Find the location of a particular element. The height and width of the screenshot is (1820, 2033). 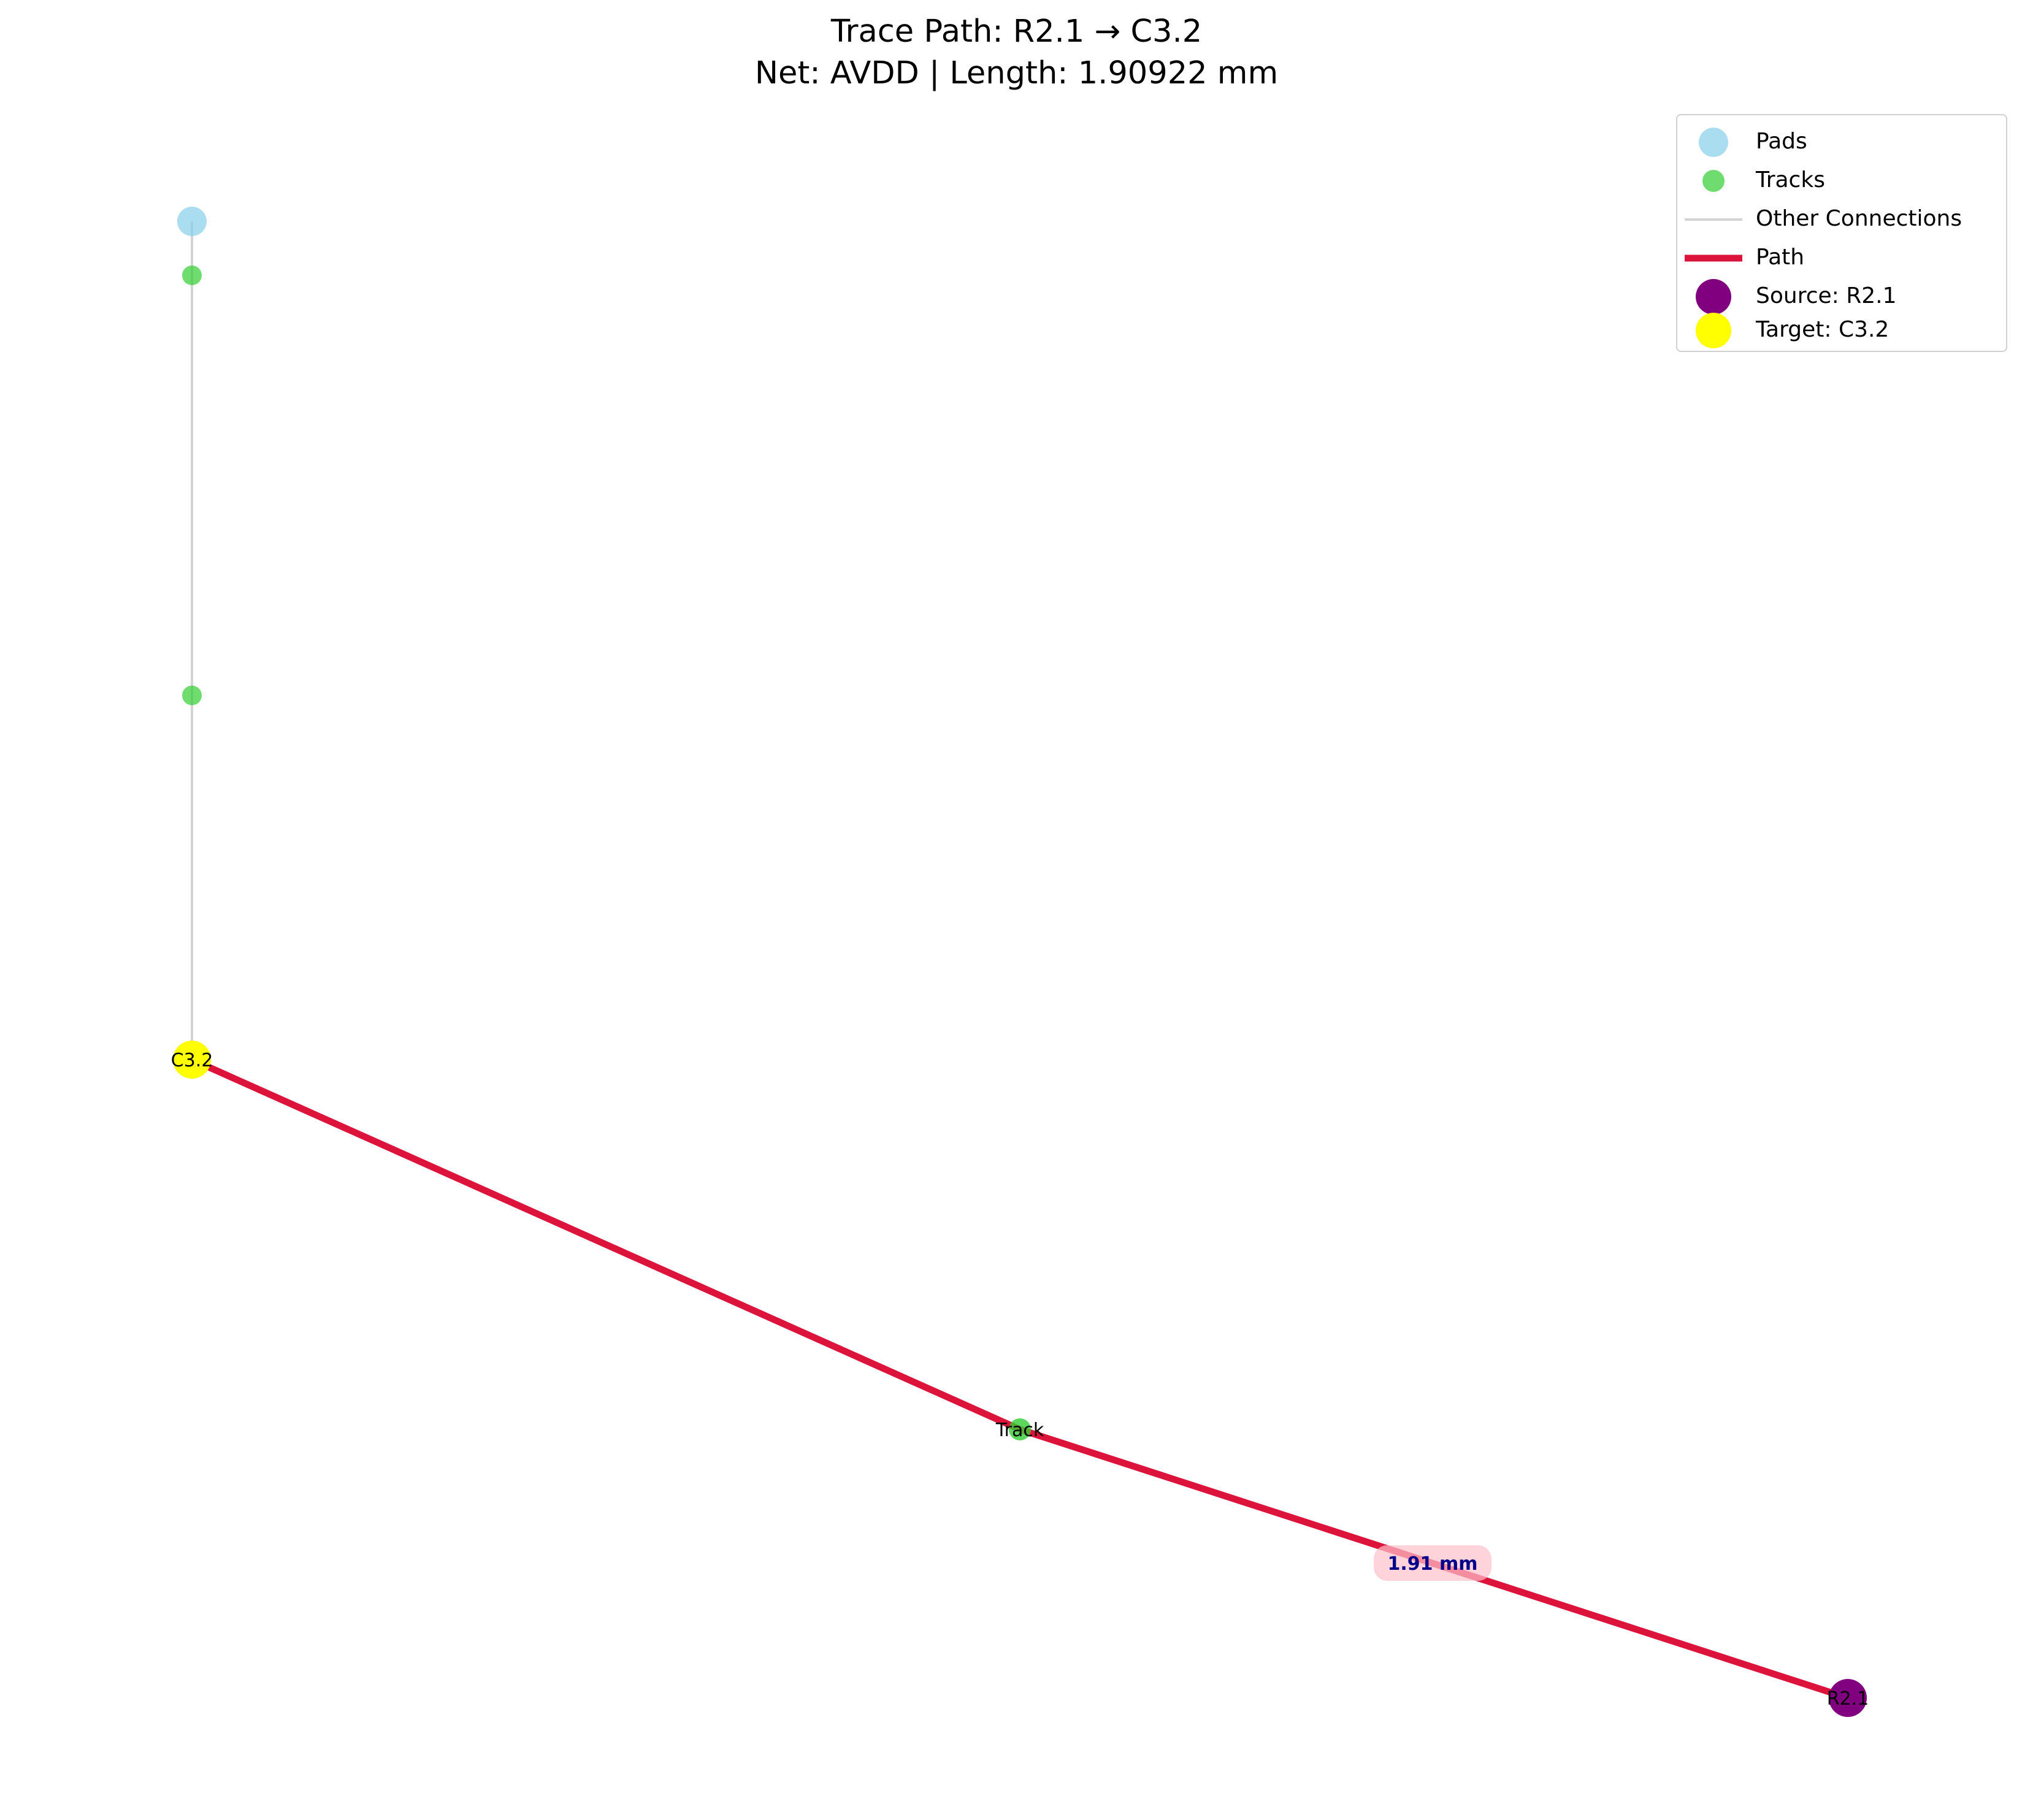

pad-node is located at coordinates (192, 221).